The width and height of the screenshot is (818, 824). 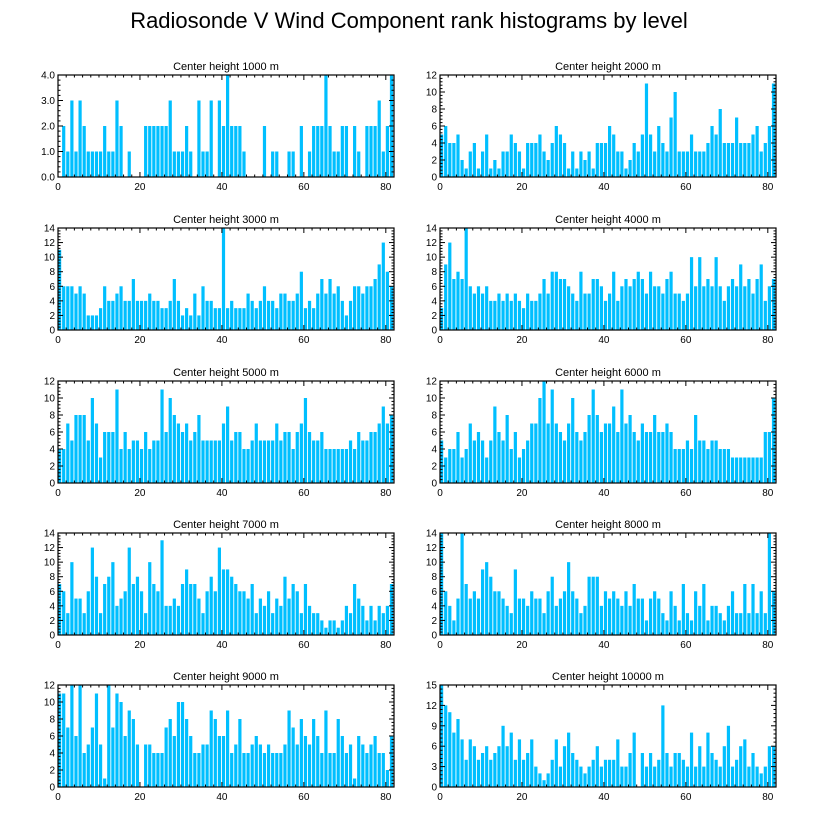 I want to click on chart-panel-7: Center height 7000 m 0 20 40 60 80 0 2 4 6 8 10 12 14, so click(x=219, y=585).